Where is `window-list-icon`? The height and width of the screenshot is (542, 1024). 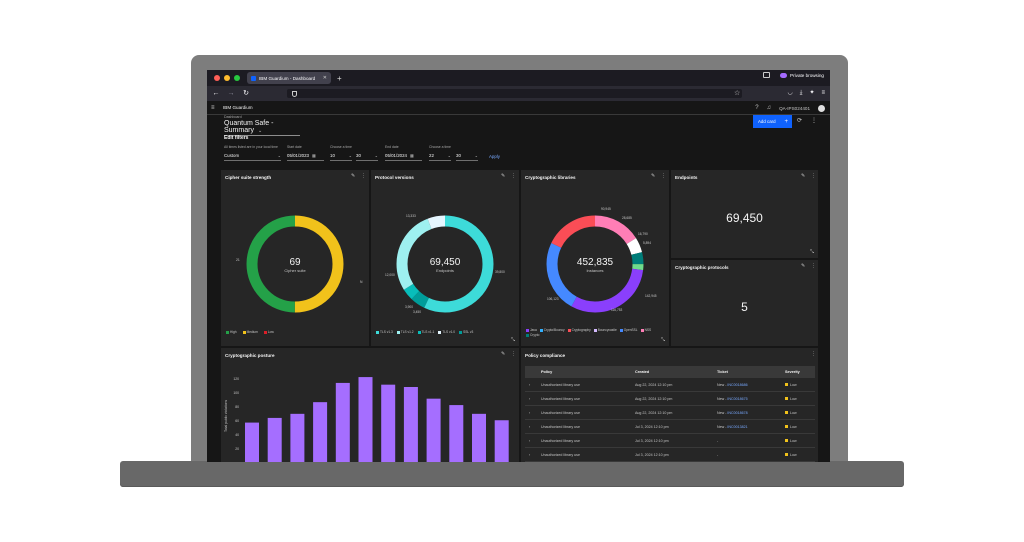
window-list-icon is located at coordinates (767, 75).